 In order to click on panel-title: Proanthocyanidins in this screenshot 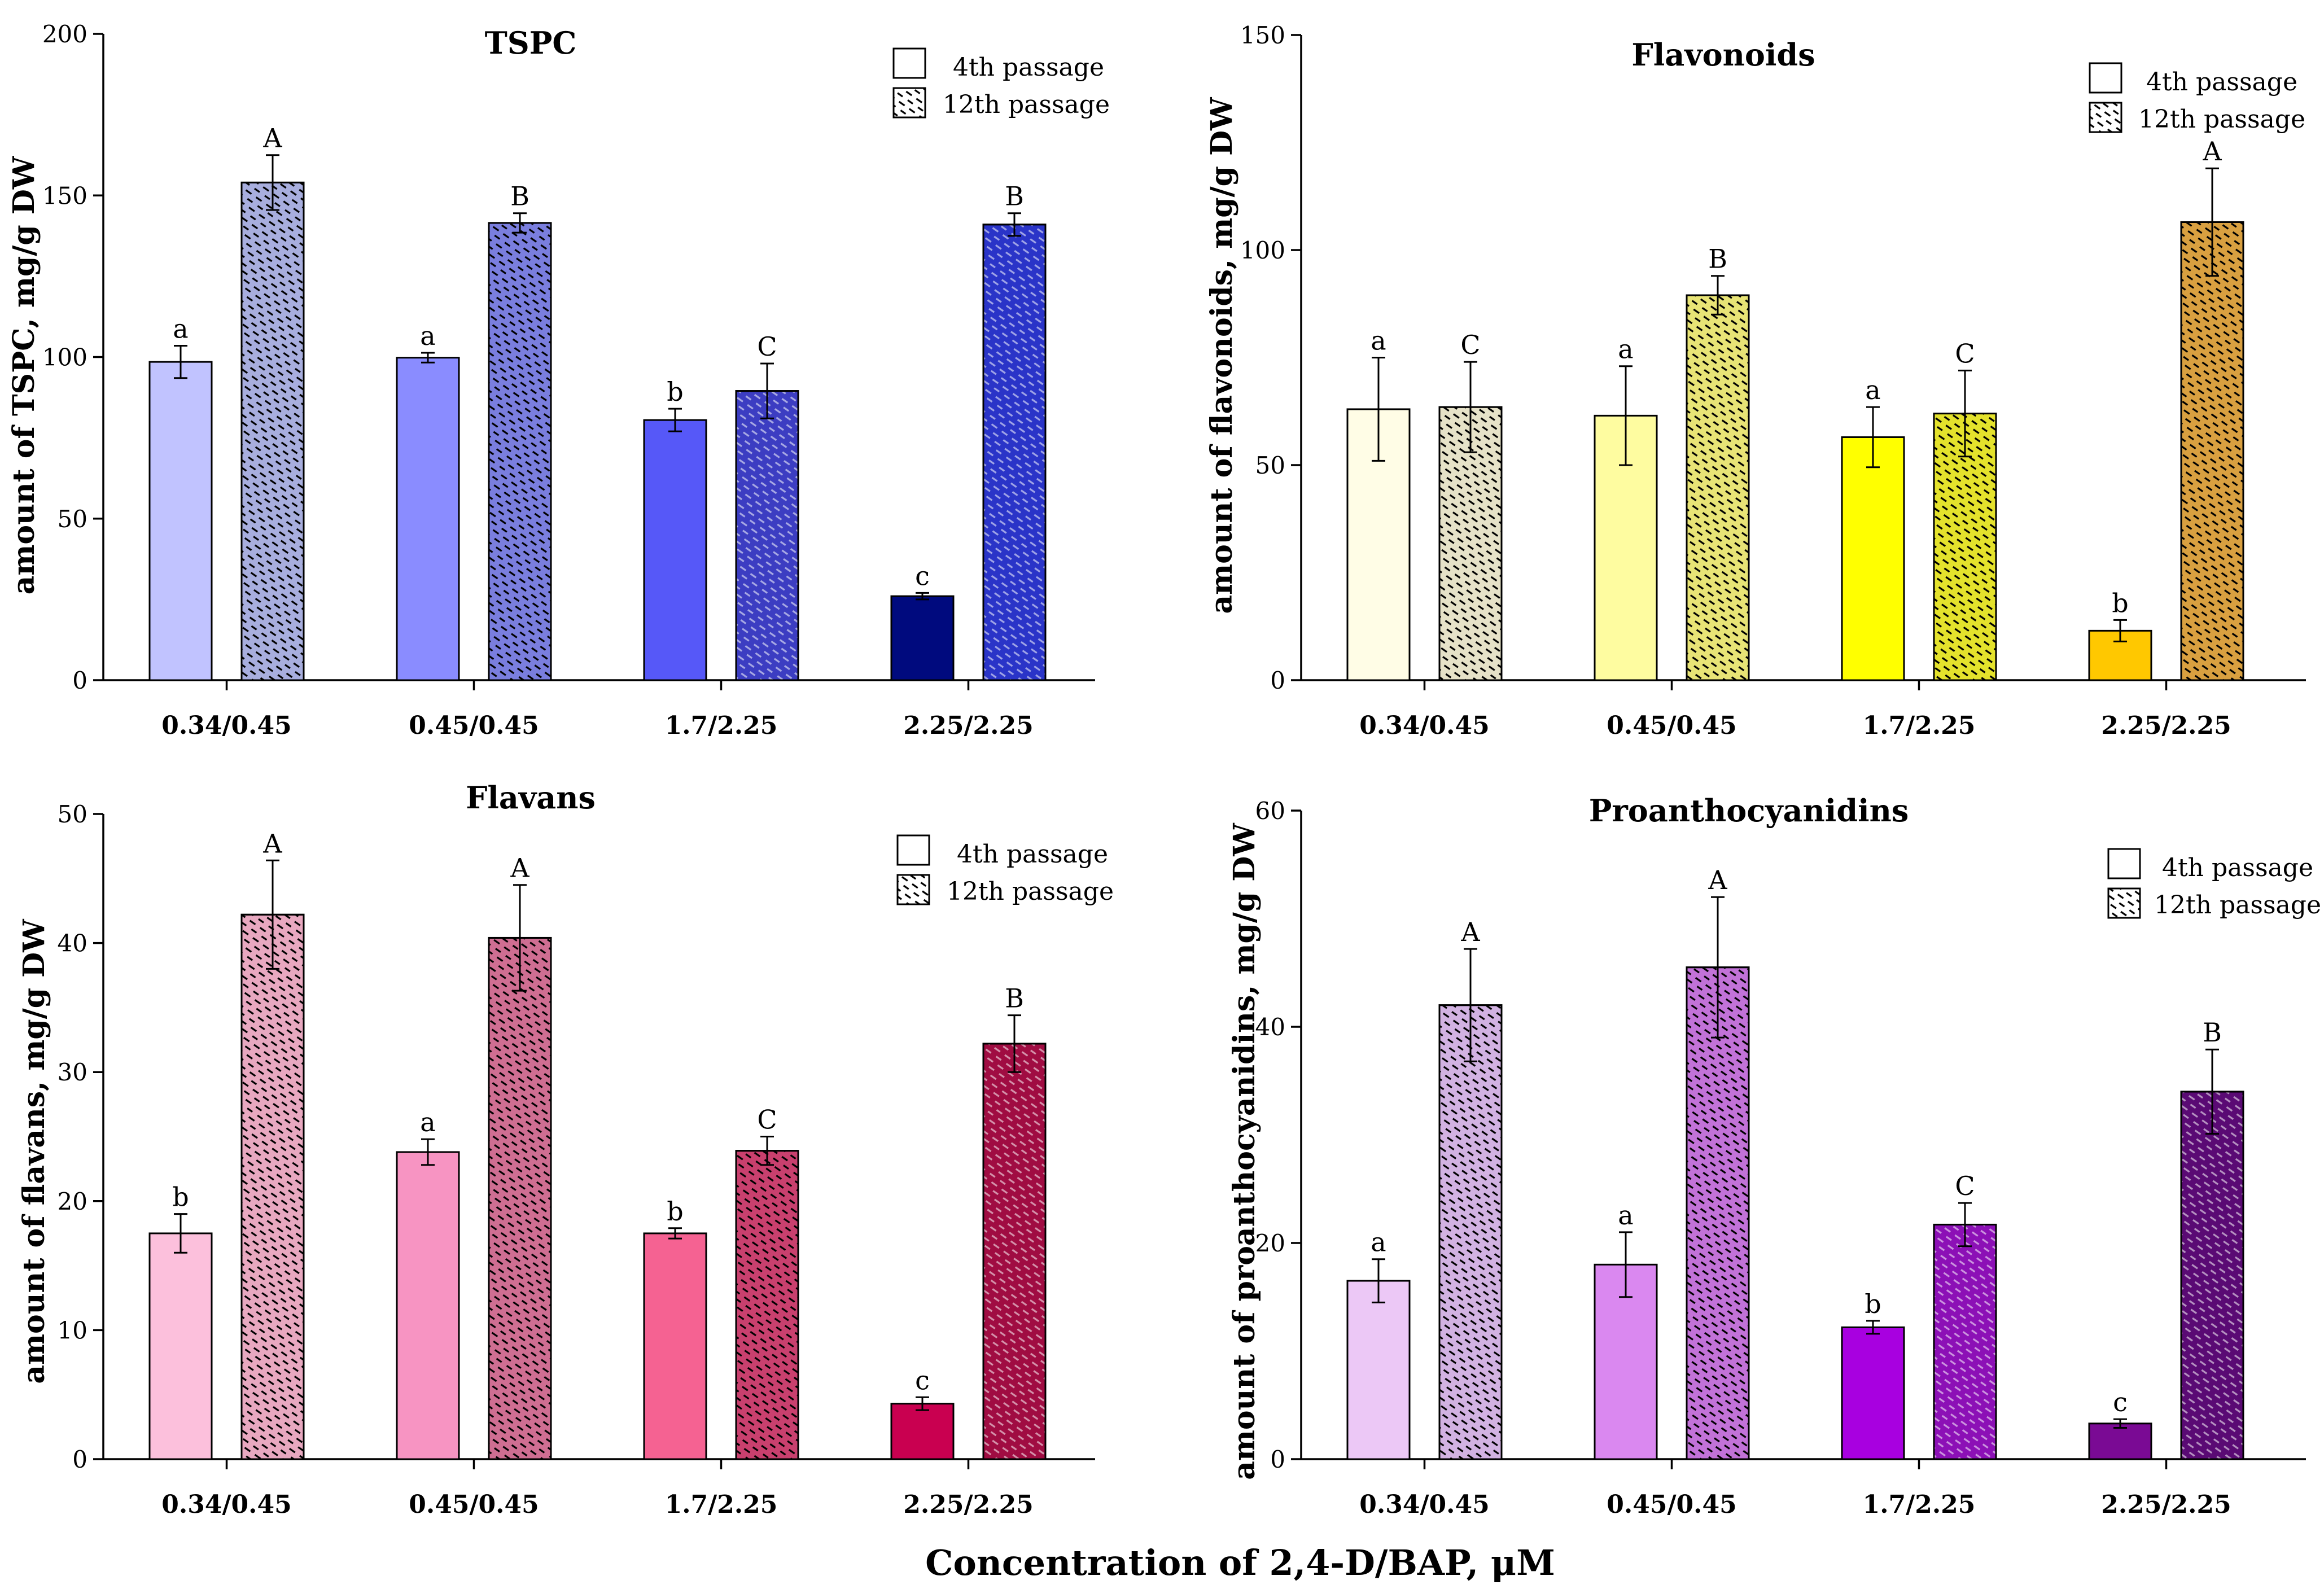, I will do `click(1749, 811)`.